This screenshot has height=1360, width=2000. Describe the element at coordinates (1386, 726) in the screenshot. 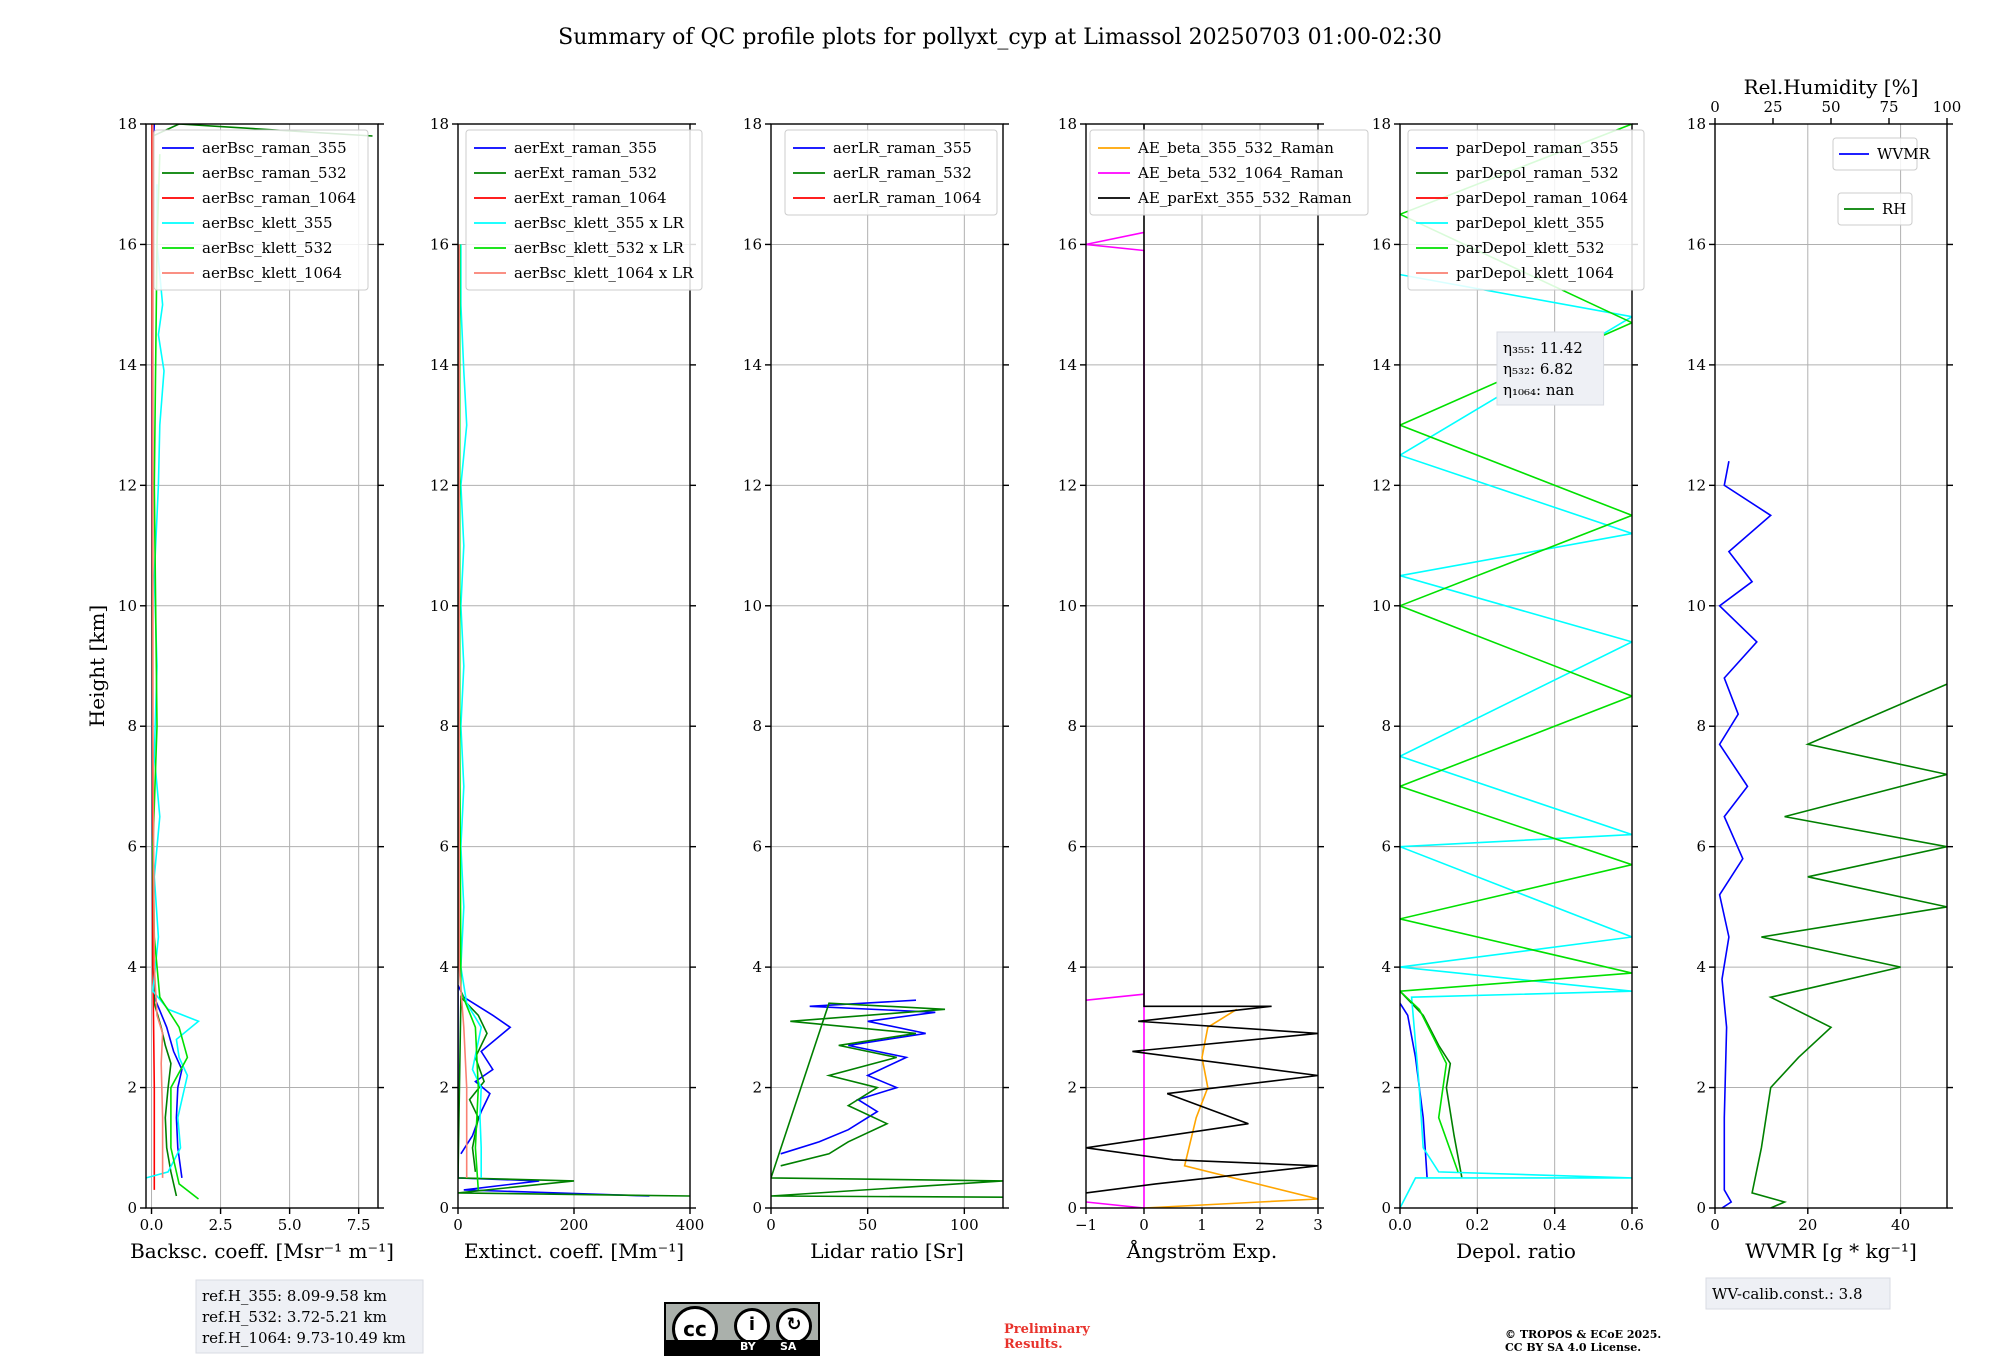

I see `y-tick-label: 8` at that location.